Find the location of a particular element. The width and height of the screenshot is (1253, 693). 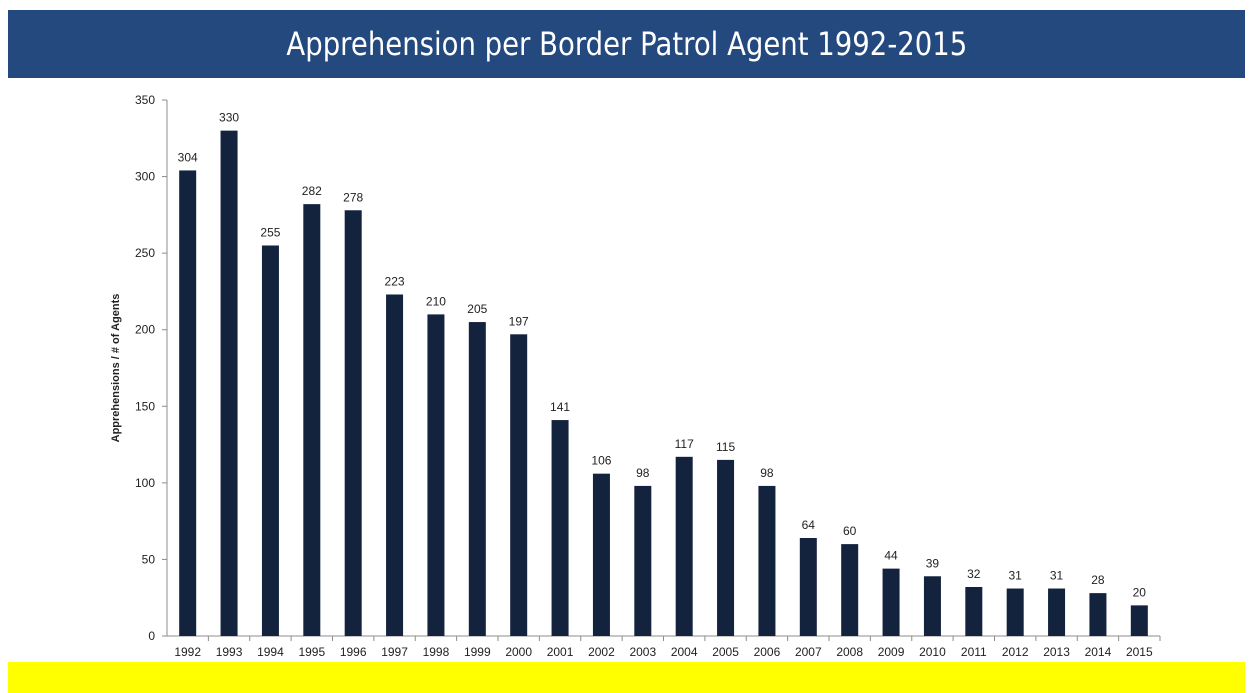

bar-2011 is located at coordinates (974, 611).